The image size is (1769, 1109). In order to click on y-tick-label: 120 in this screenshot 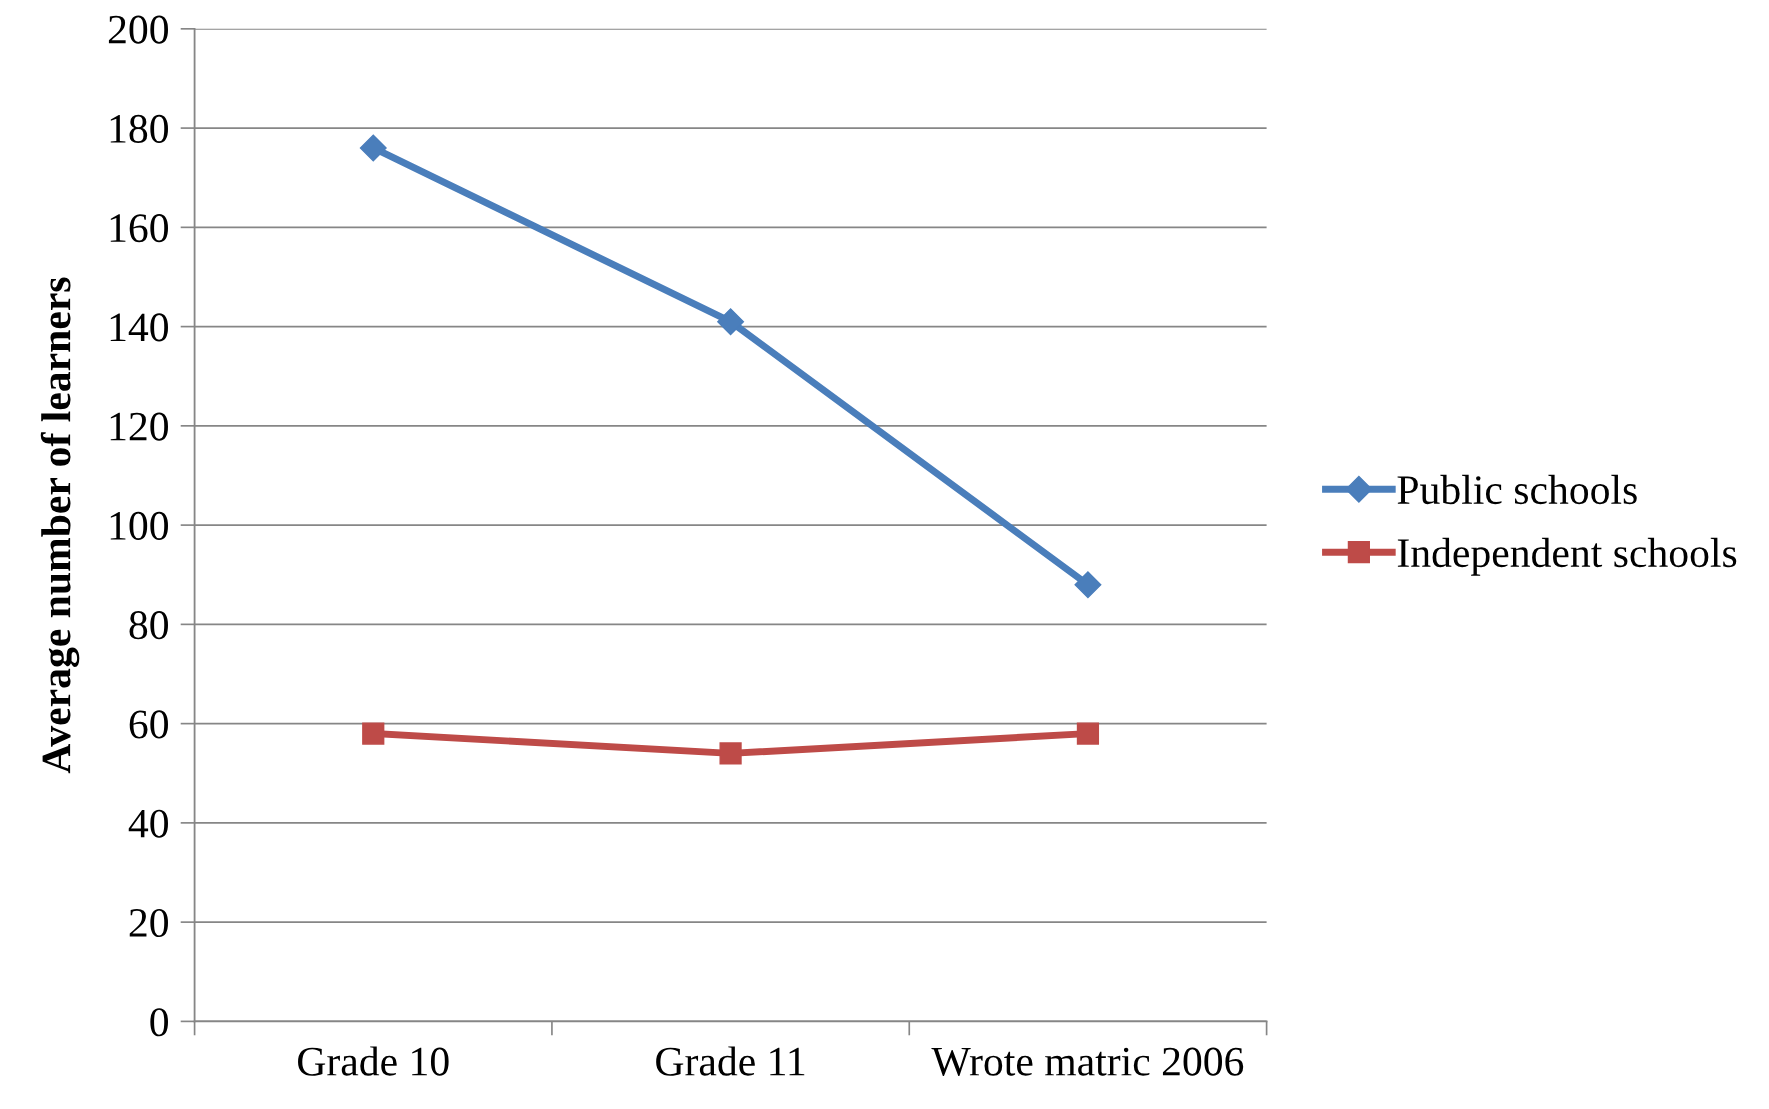, I will do `click(139, 426)`.